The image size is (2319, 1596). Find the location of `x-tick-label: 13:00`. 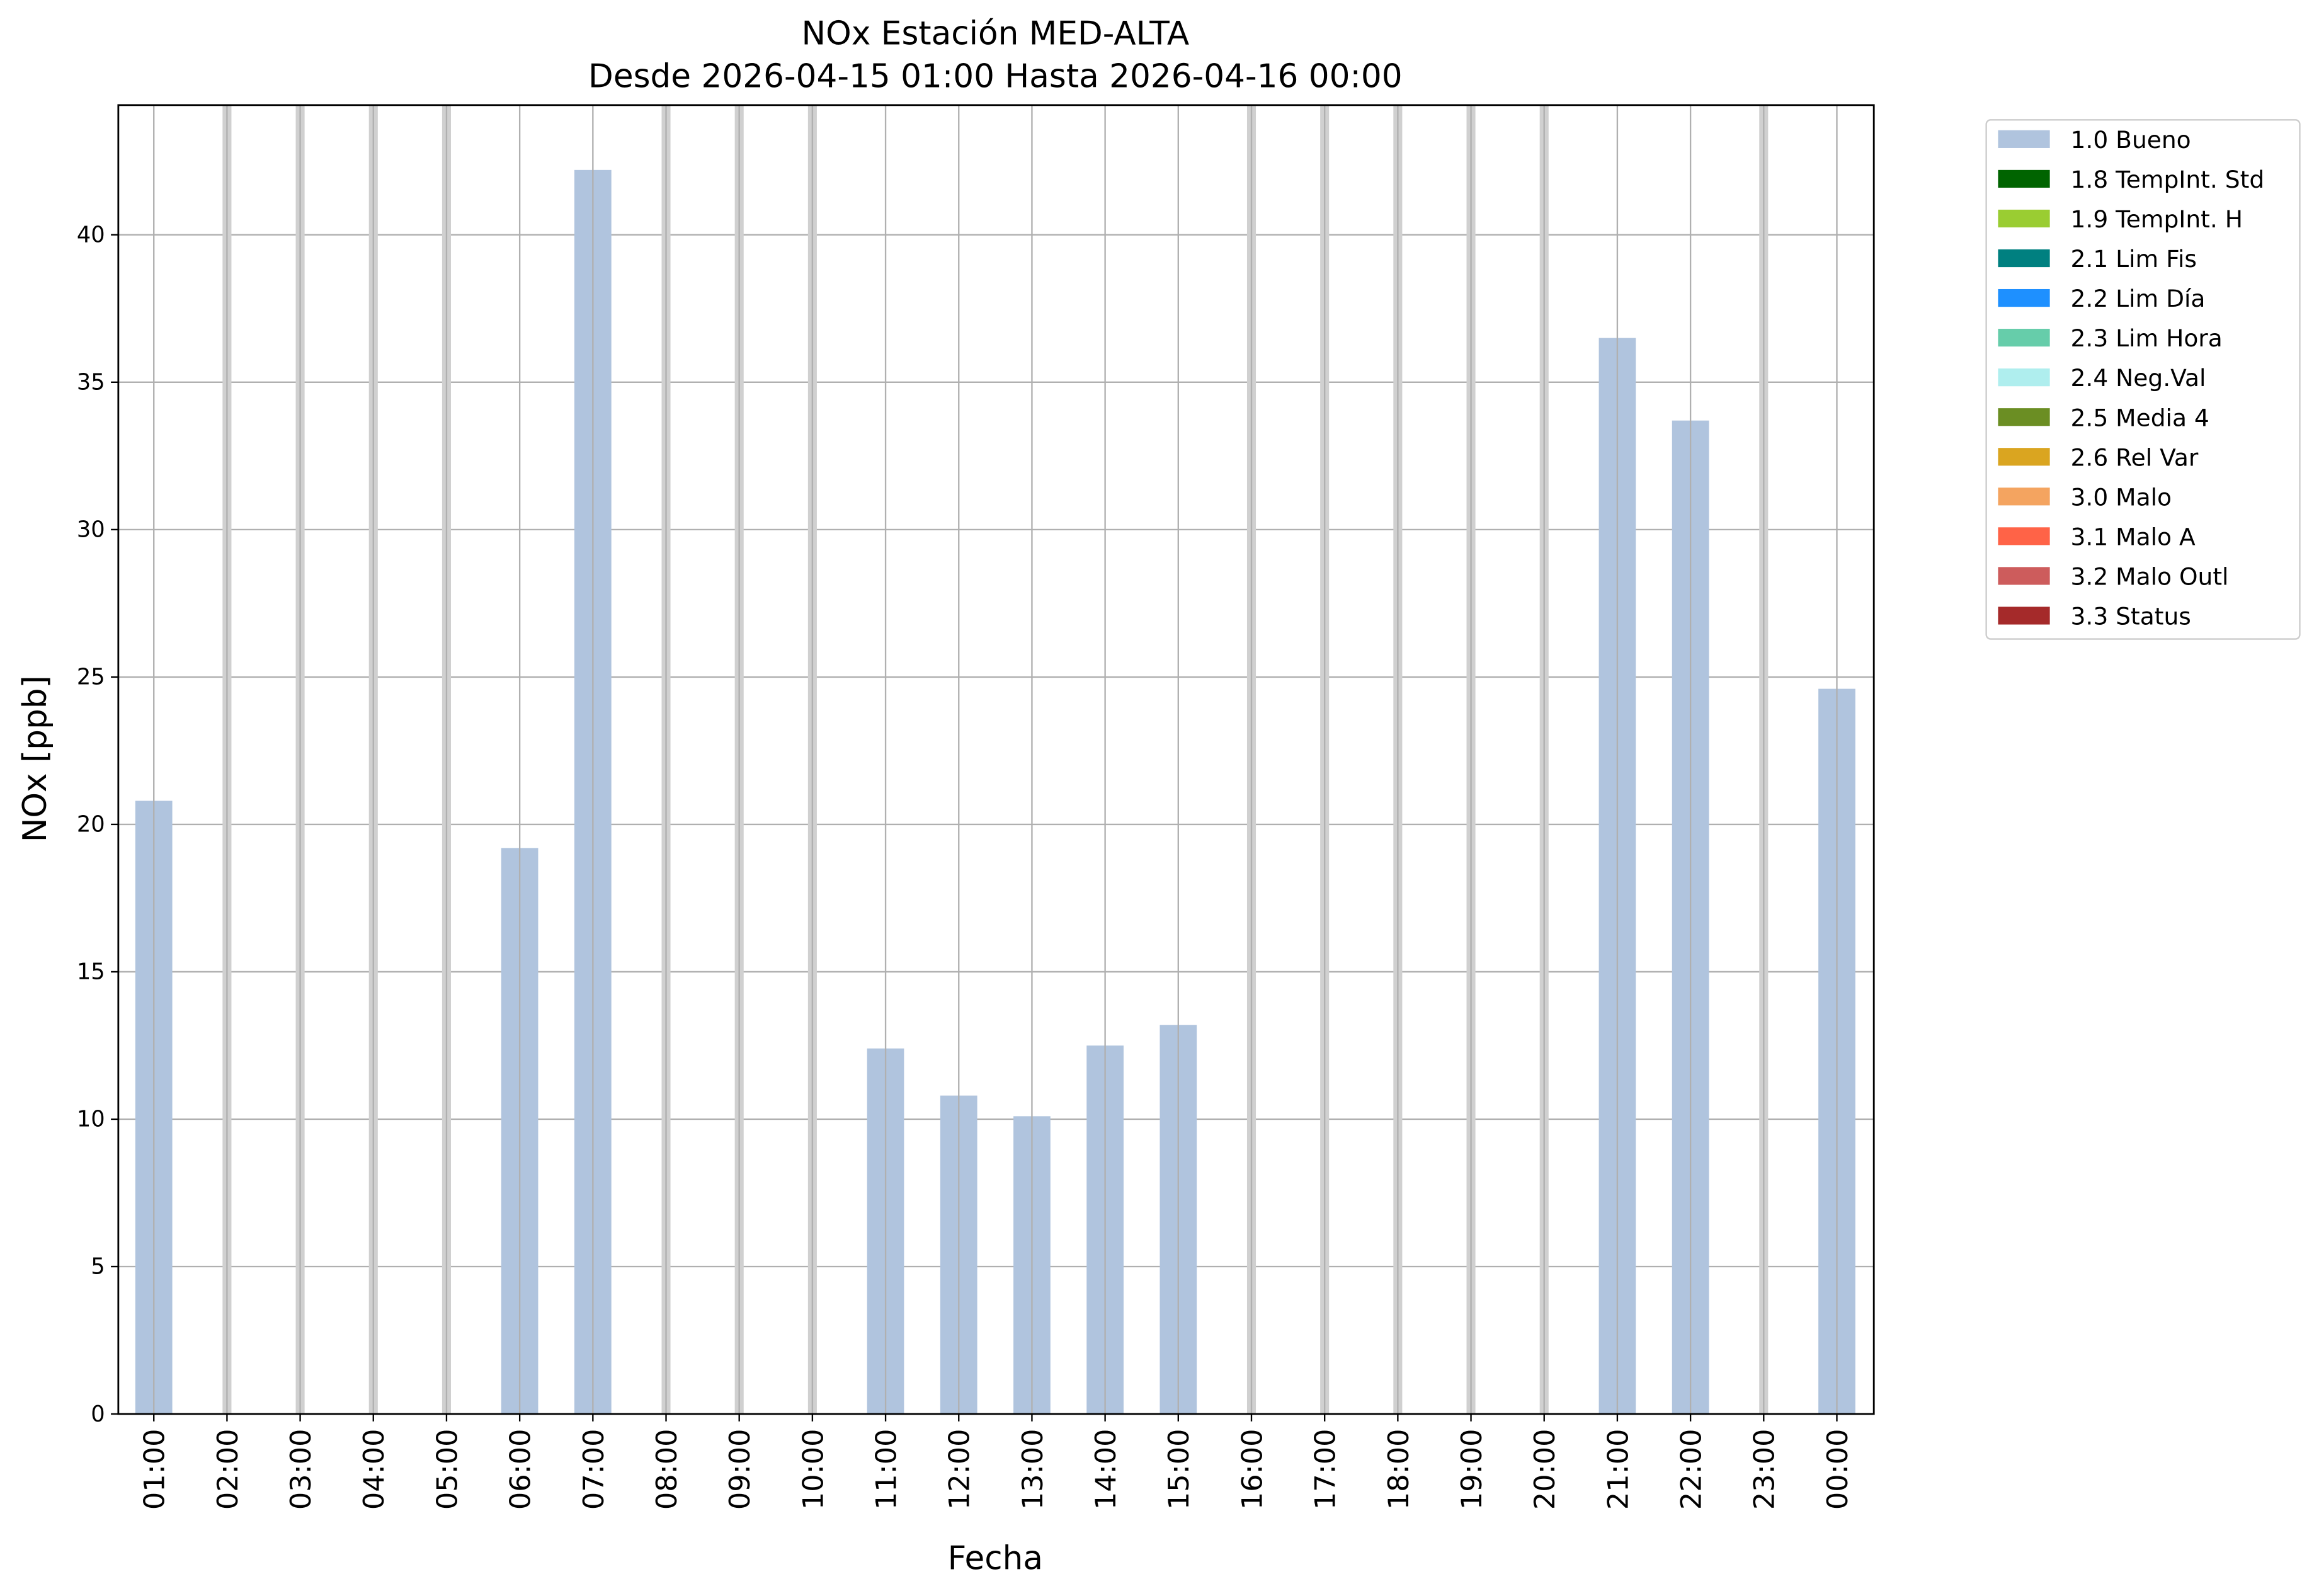

x-tick-label: 13:00 is located at coordinates (1033, 1469).